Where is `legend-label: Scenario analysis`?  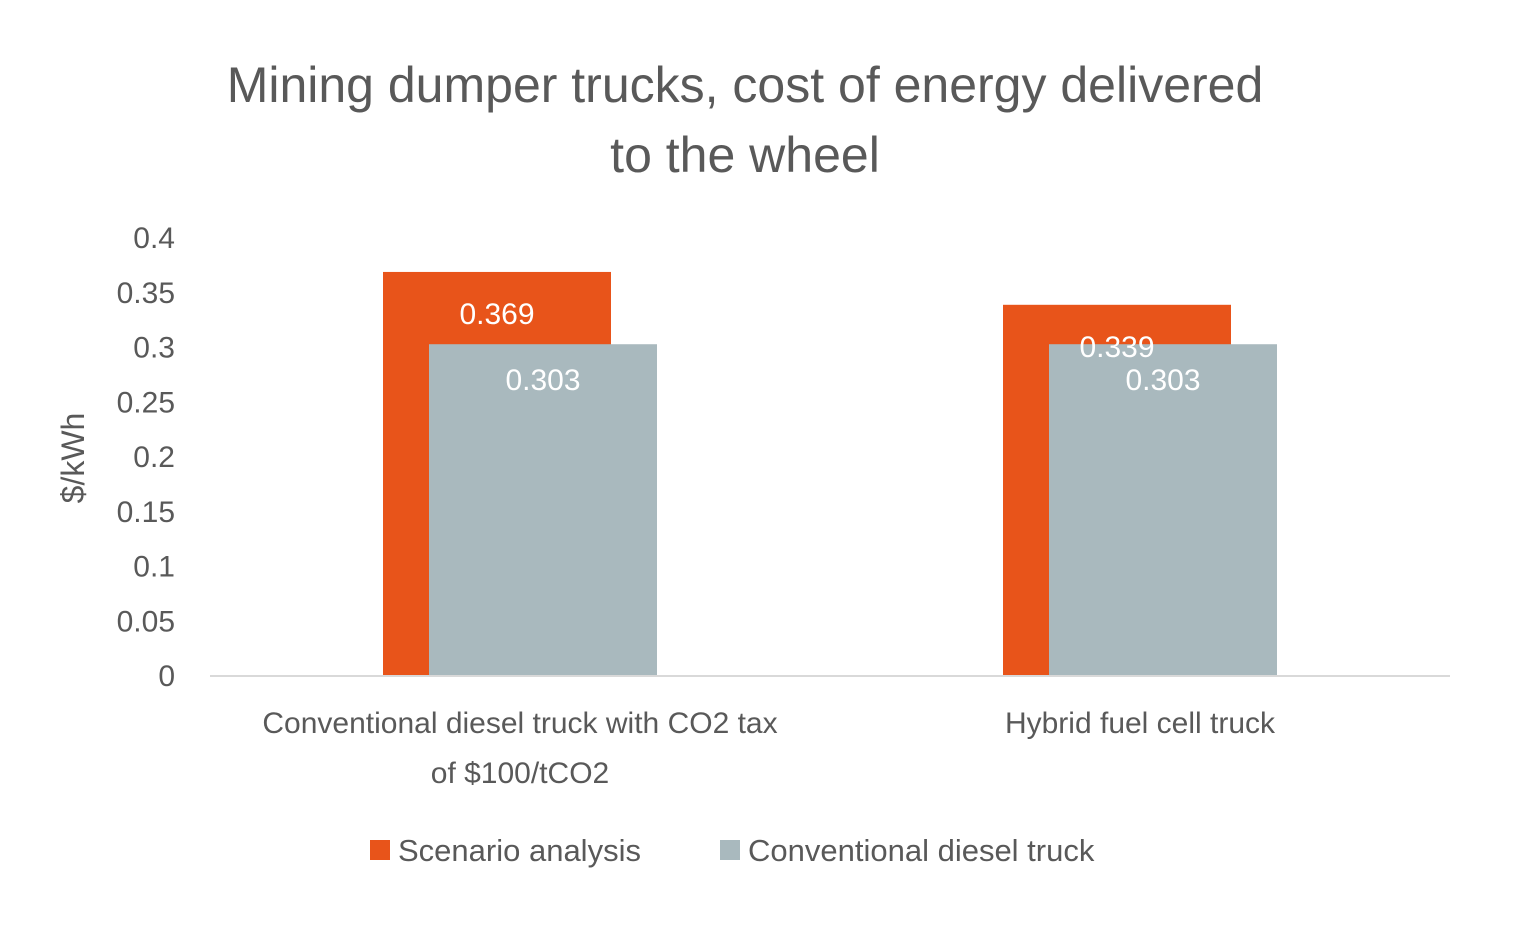 legend-label: Scenario analysis is located at coordinates (519, 850).